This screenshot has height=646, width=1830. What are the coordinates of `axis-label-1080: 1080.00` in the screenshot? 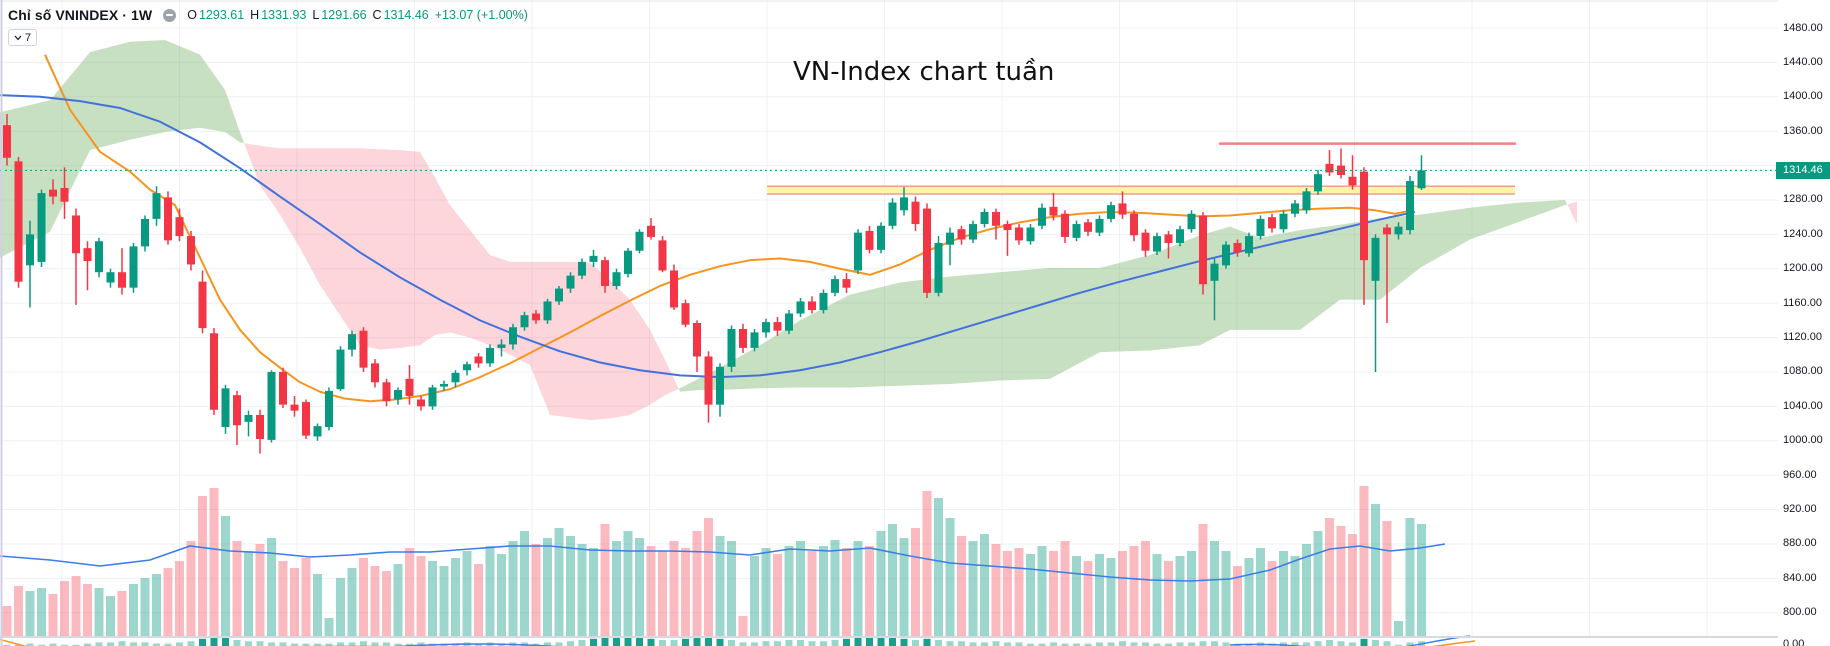 It's located at (1803, 371).